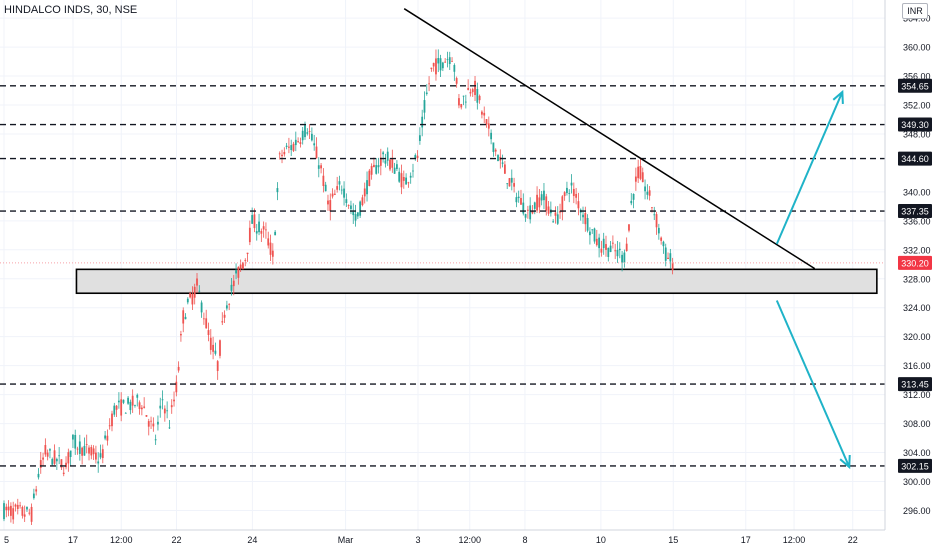 This screenshot has width=932, height=555. I want to click on level-price-label: 354.65, so click(915, 86).